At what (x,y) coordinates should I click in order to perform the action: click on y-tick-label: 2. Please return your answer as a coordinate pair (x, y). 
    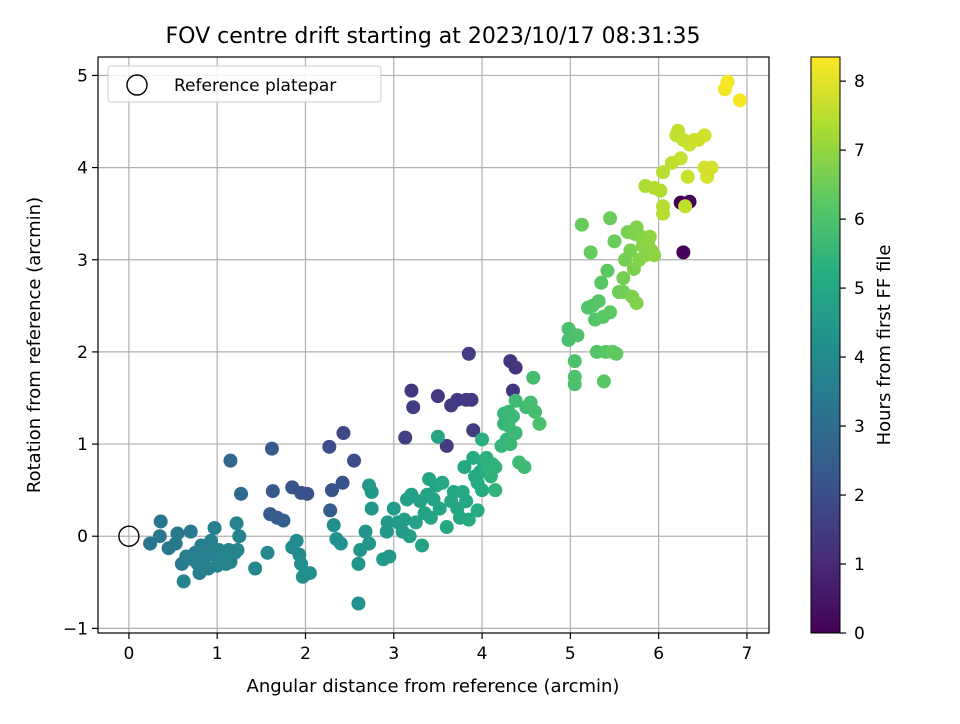
    Looking at the image, I should click on (82, 353).